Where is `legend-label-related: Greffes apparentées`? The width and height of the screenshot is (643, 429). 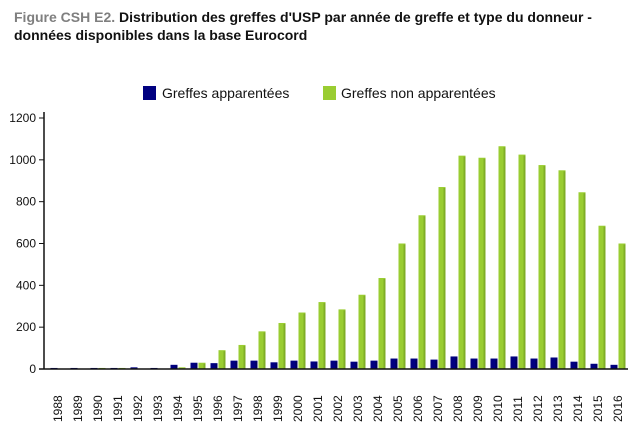
legend-label-related: Greffes apparentées is located at coordinates (225, 93).